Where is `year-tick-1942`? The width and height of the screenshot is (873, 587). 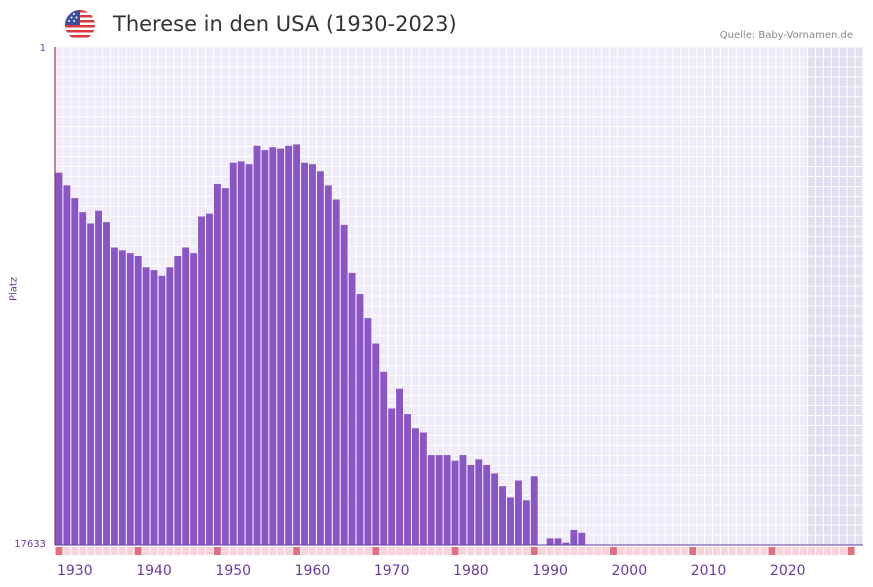
year-tick-1942 is located at coordinates (170, 551).